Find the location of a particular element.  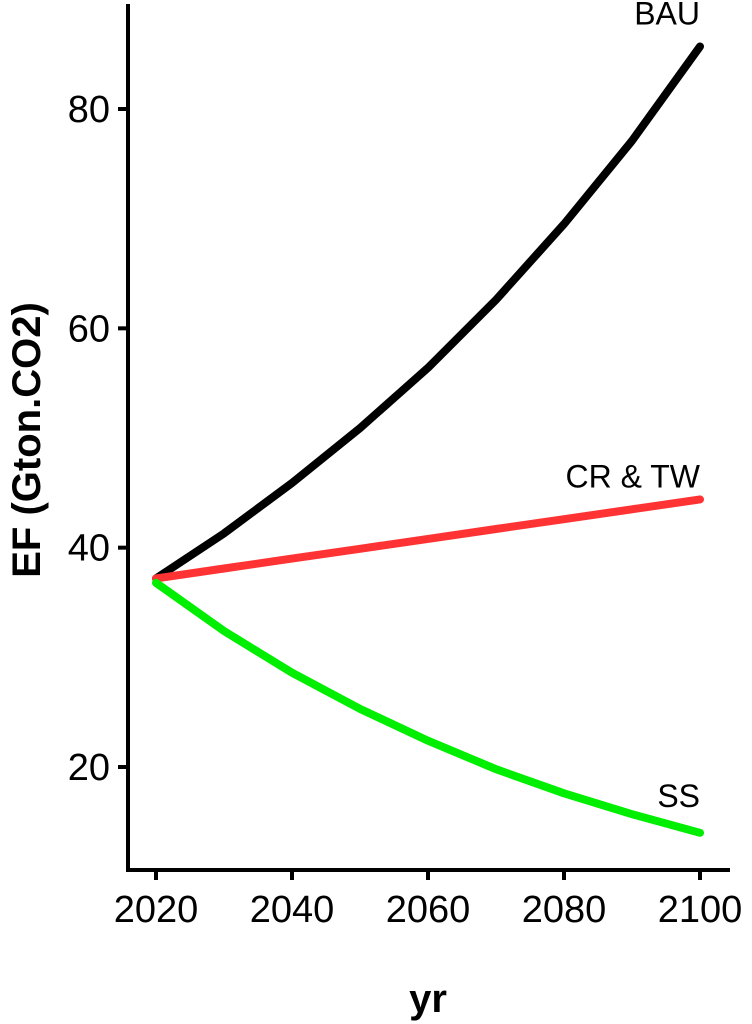

y-tick-label: 40 is located at coordinates (89, 549).